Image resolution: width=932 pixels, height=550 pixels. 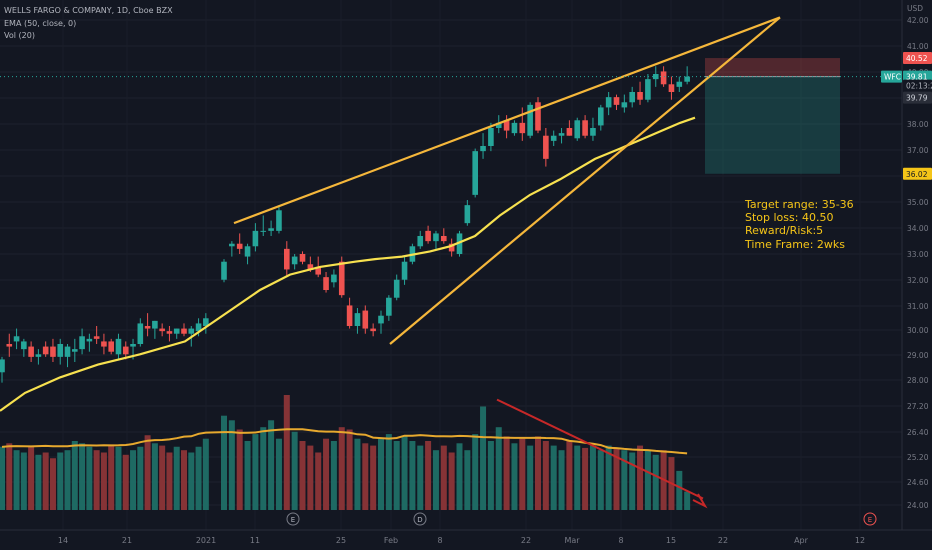 What do you see at coordinates (772, 67) in the screenshot?
I see `stop-zone` at bounding box center [772, 67].